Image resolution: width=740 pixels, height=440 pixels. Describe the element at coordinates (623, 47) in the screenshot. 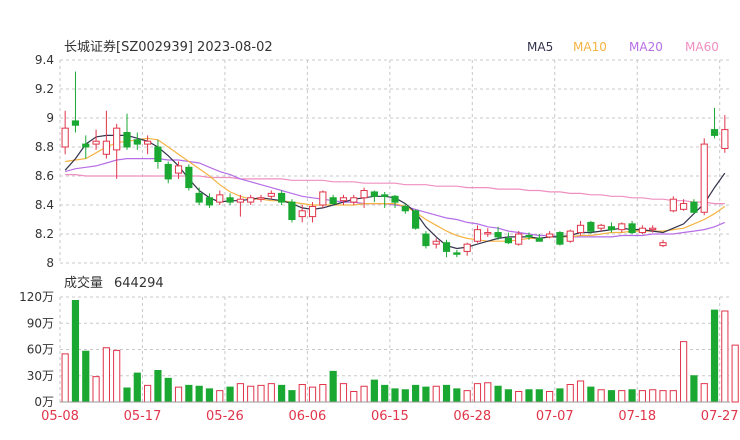

I see `legend: MA5 MA10 MA20 MA60` at that location.